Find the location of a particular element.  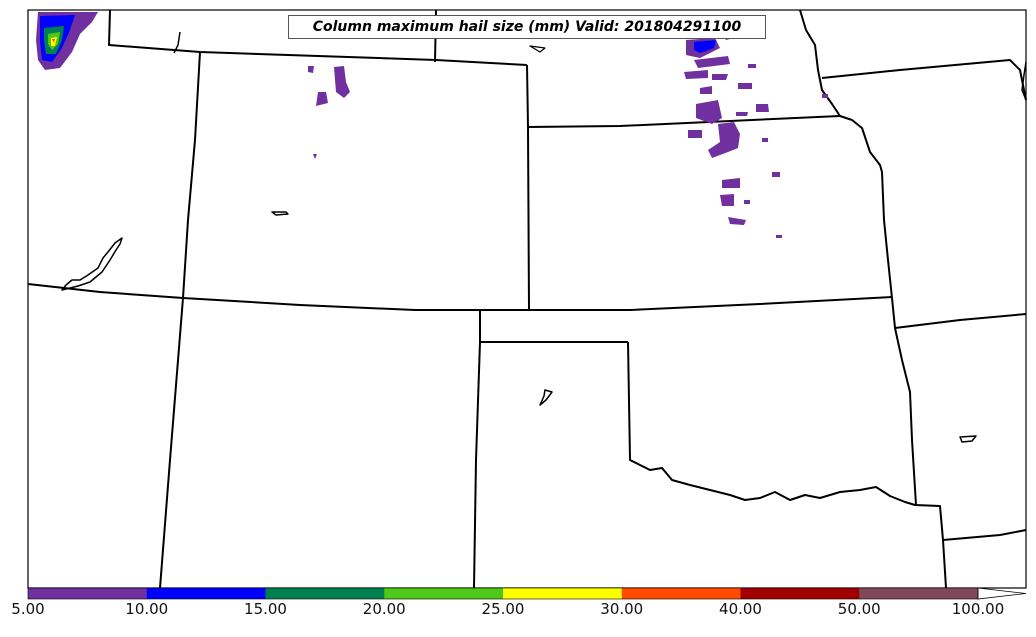

boundary-wy-co is located at coordinates (355, 304).